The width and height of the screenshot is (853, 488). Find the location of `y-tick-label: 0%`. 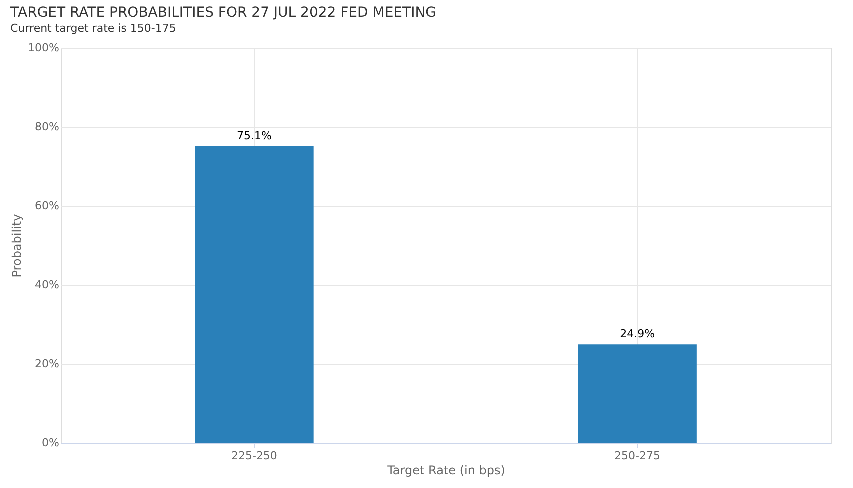

y-tick-label: 0% is located at coordinates (51, 443).